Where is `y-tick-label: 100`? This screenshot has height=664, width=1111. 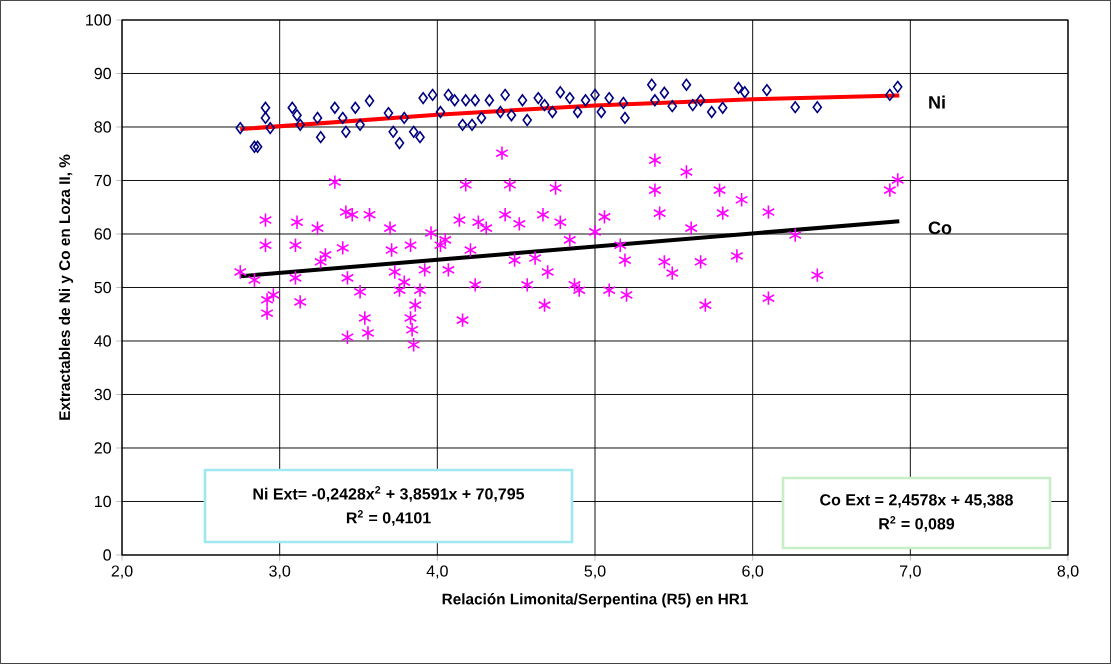 y-tick-label: 100 is located at coordinates (98, 20).